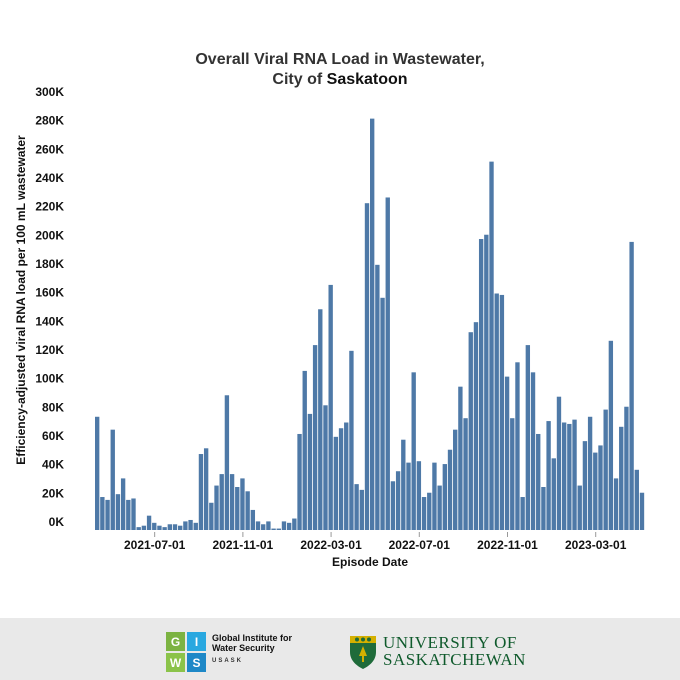 The height and width of the screenshot is (680, 680). I want to click on giws-letter-i: I, so click(196, 641).